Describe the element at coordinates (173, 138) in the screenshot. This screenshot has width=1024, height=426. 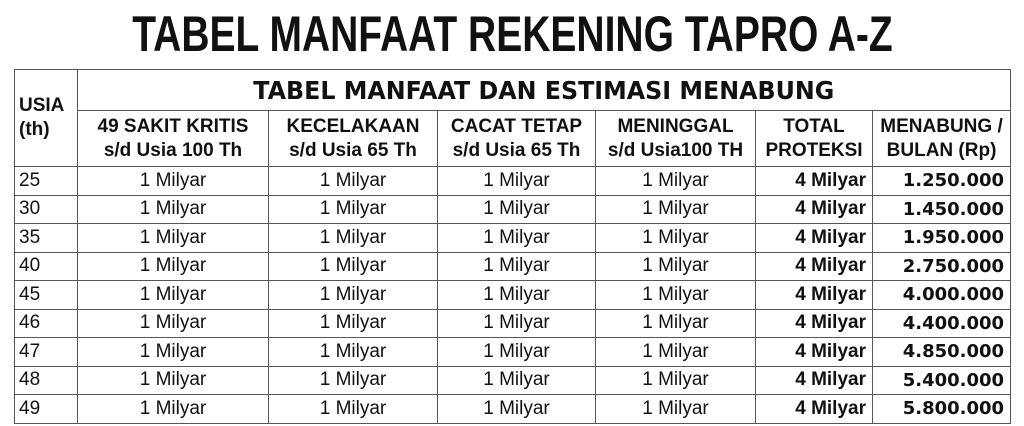
I see `column-header-critical-illness: 49 SAKIT KRITIS s/d Usia 100 Th` at that location.